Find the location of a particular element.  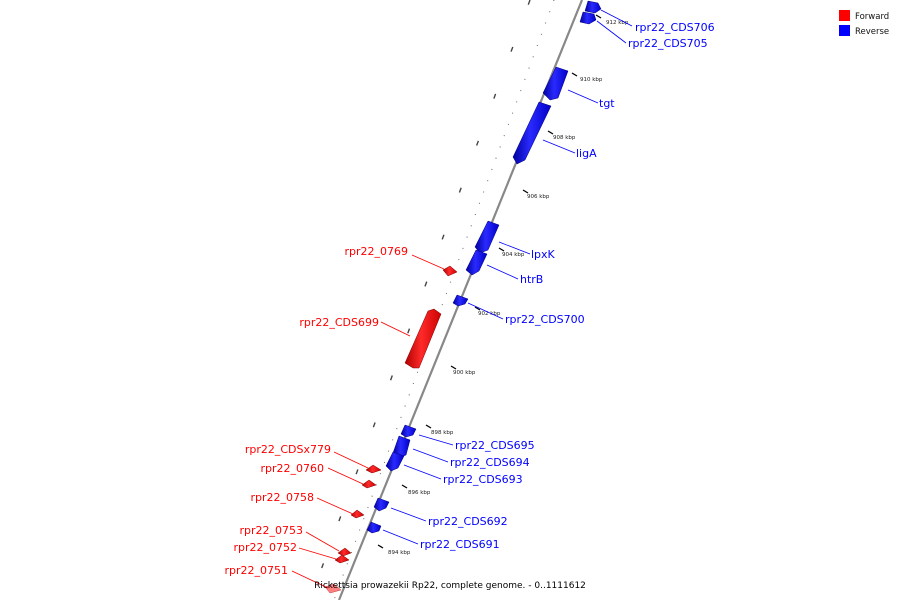

gene-label: rpr22_0751 is located at coordinates (256, 570).